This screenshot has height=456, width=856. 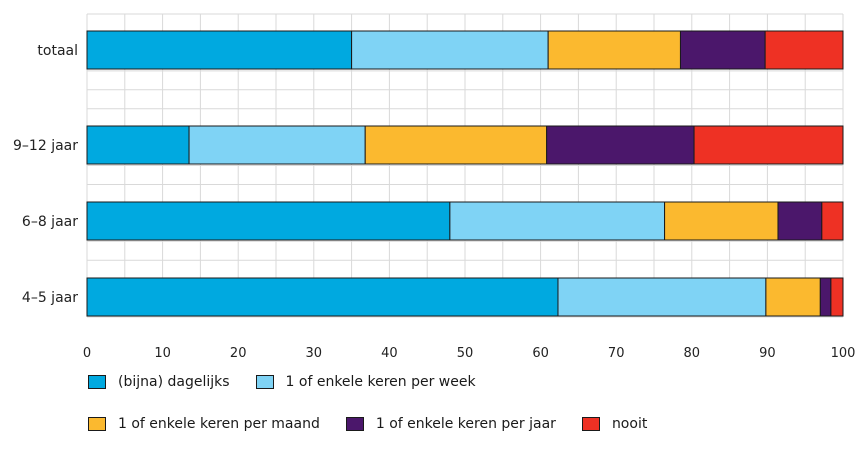 I want to click on legend-item-nooit: nooit, so click(x=614, y=424).